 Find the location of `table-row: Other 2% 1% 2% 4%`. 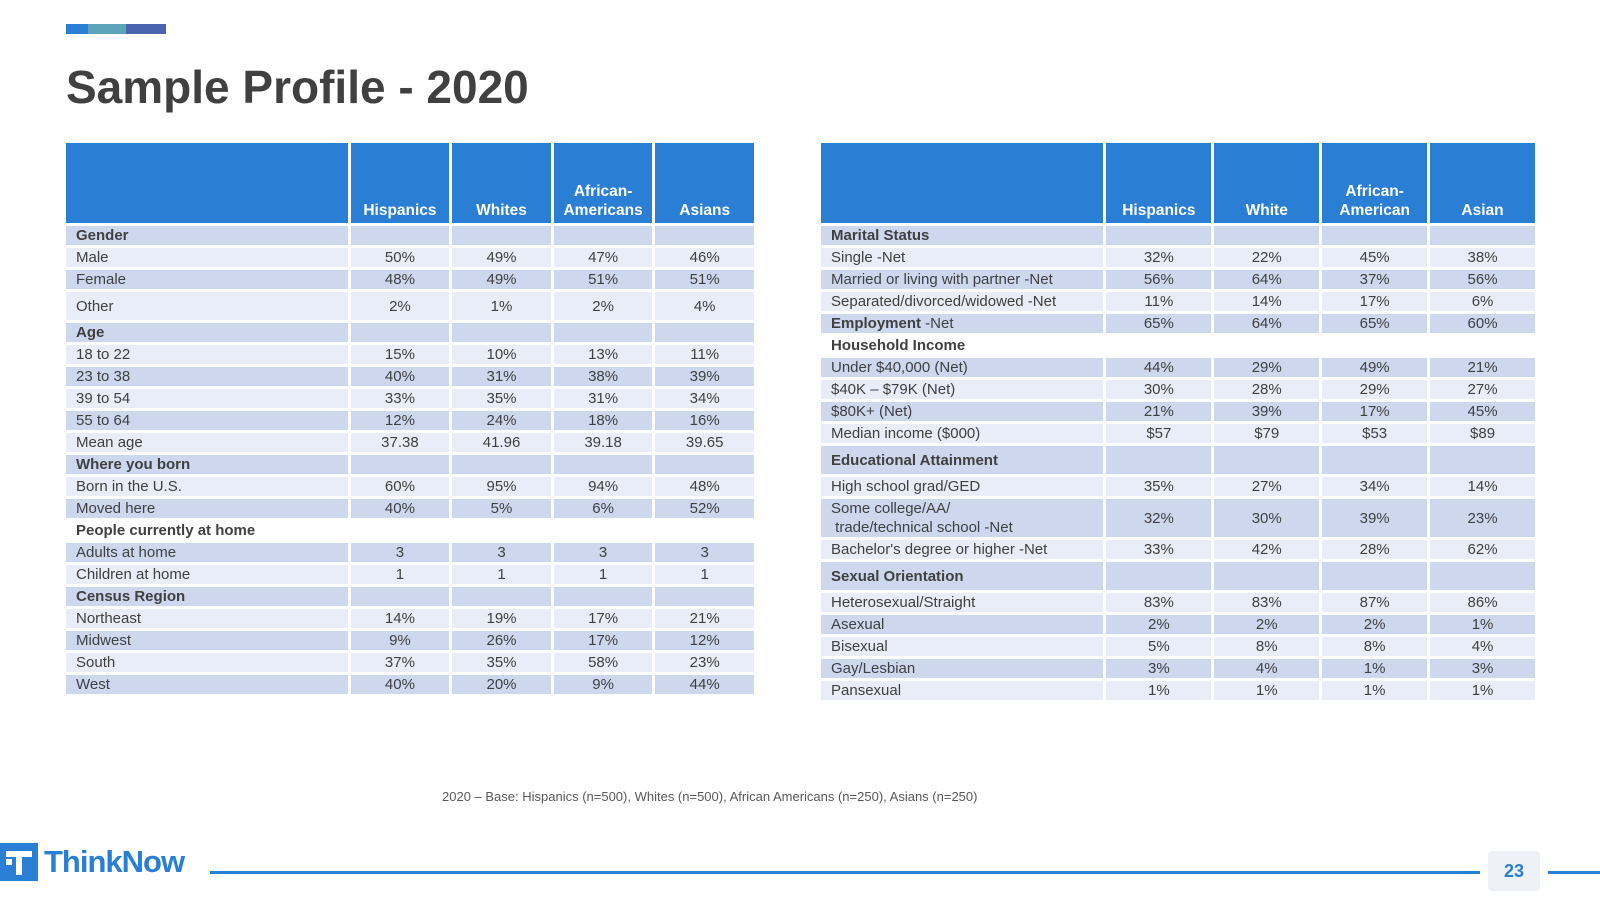

table-row: Other 2% 1% 2% 4% is located at coordinates (410, 306).